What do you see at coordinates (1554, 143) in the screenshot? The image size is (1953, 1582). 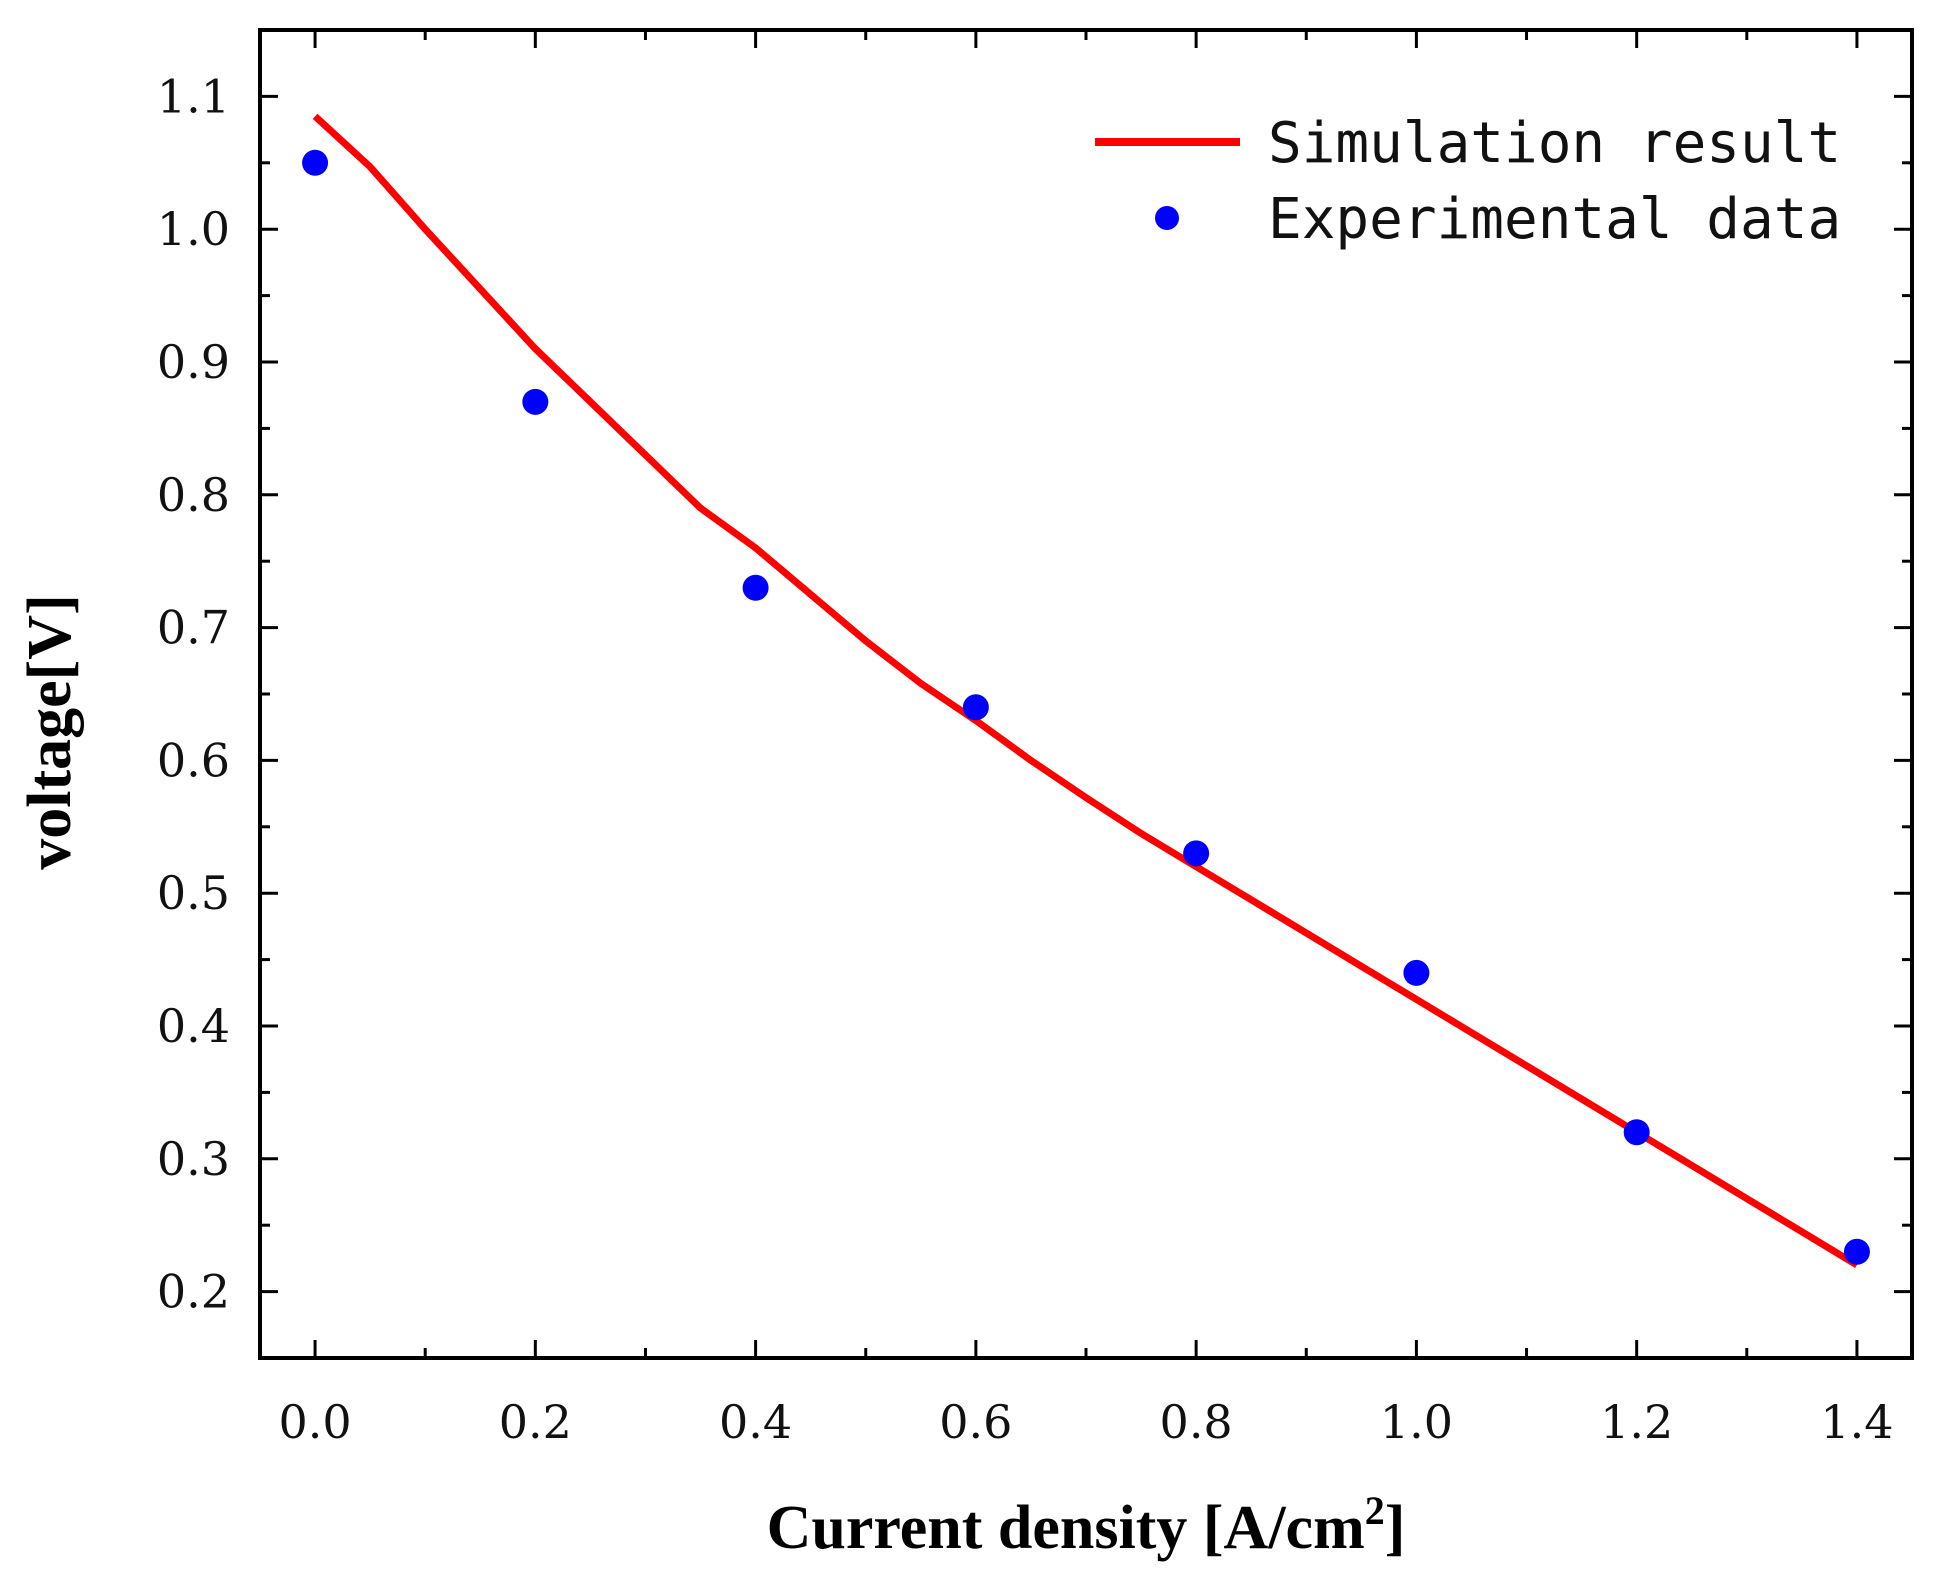 I see `legend-label-simulation: Simulation result` at bounding box center [1554, 143].